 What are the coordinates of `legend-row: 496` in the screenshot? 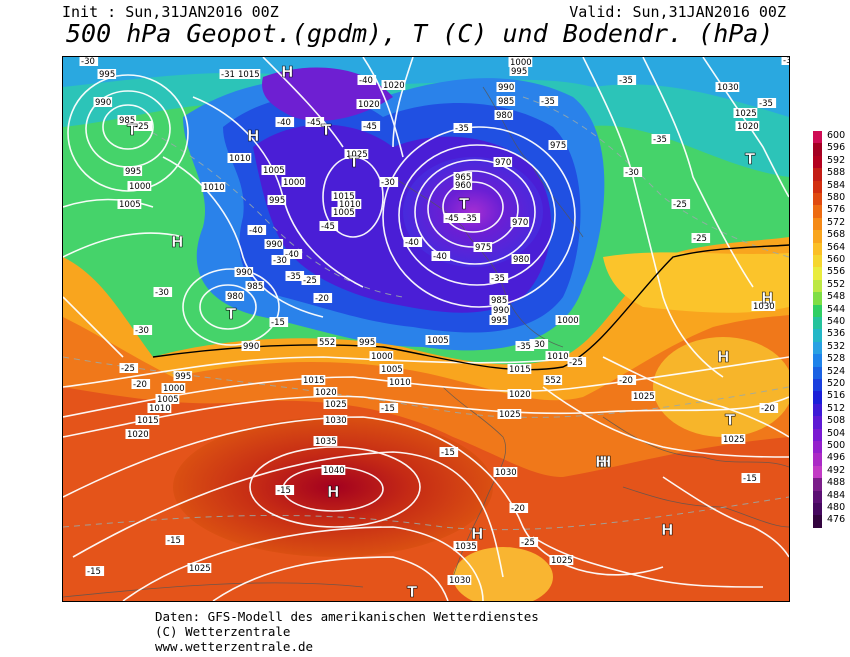 It's located at (830, 459).